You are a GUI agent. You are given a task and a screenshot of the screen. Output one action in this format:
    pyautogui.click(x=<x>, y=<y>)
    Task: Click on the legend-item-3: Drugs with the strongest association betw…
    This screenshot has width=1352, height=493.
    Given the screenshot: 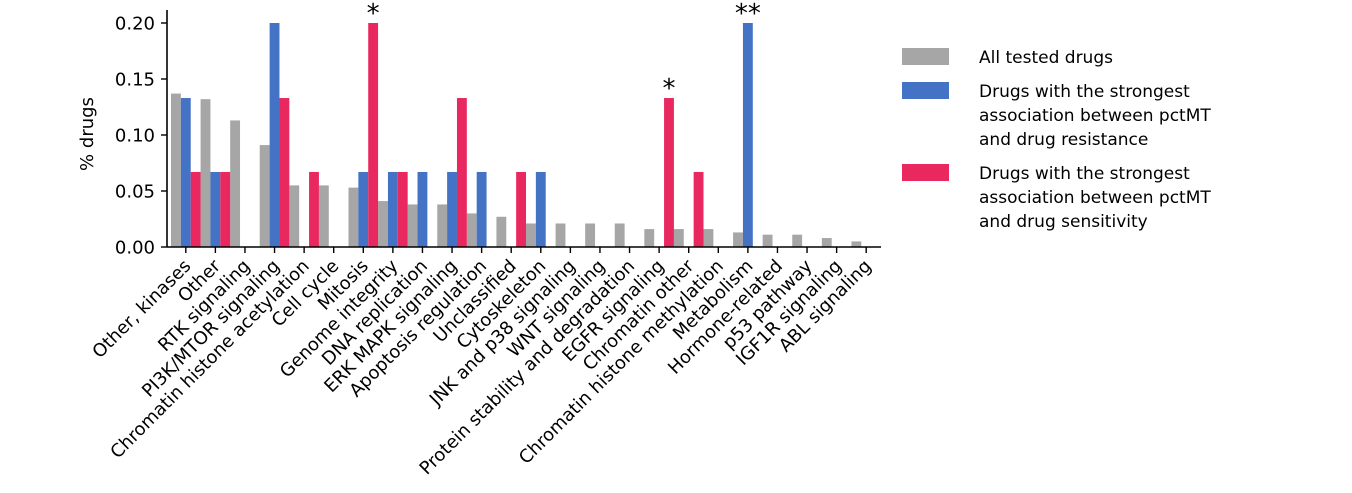 What is the action you would take?
    pyautogui.click(x=1122, y=198)
    